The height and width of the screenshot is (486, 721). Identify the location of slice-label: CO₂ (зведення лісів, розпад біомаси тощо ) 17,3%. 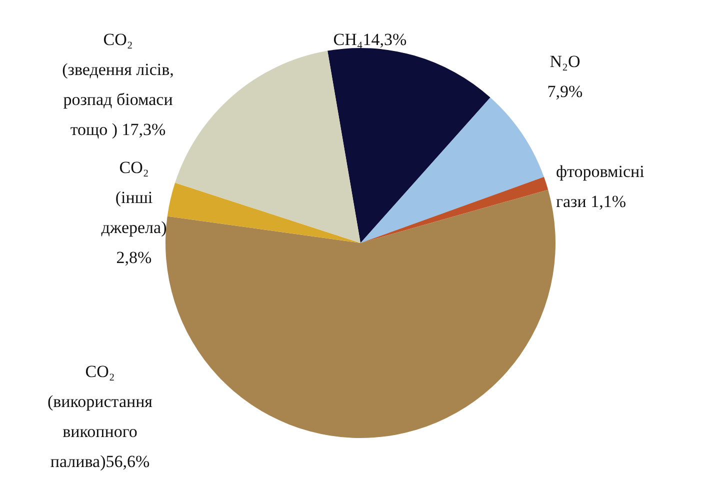
(118, 84).